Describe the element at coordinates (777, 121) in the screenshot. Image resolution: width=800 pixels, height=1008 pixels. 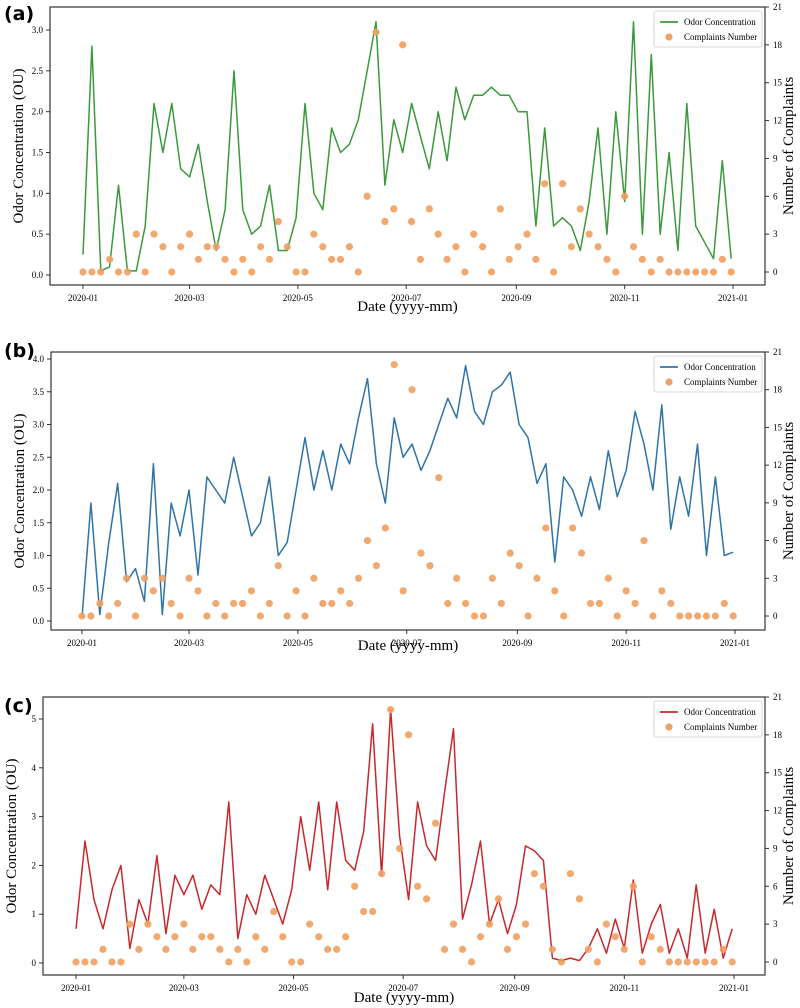
I see `y-right-tick-label: 12` at that location.